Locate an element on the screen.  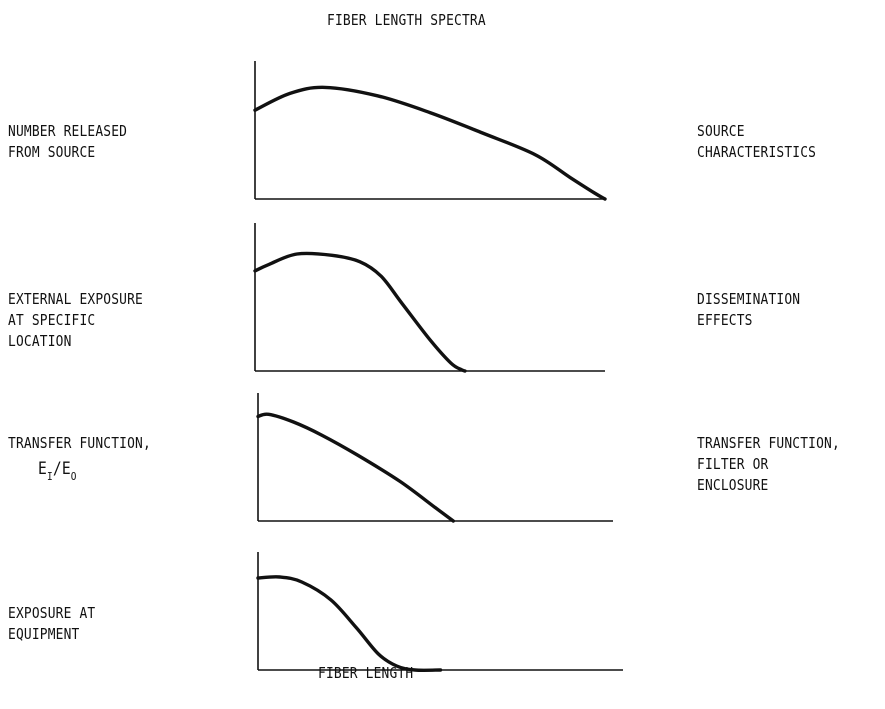
panel-3-curve is located at coordinates (355, 467).